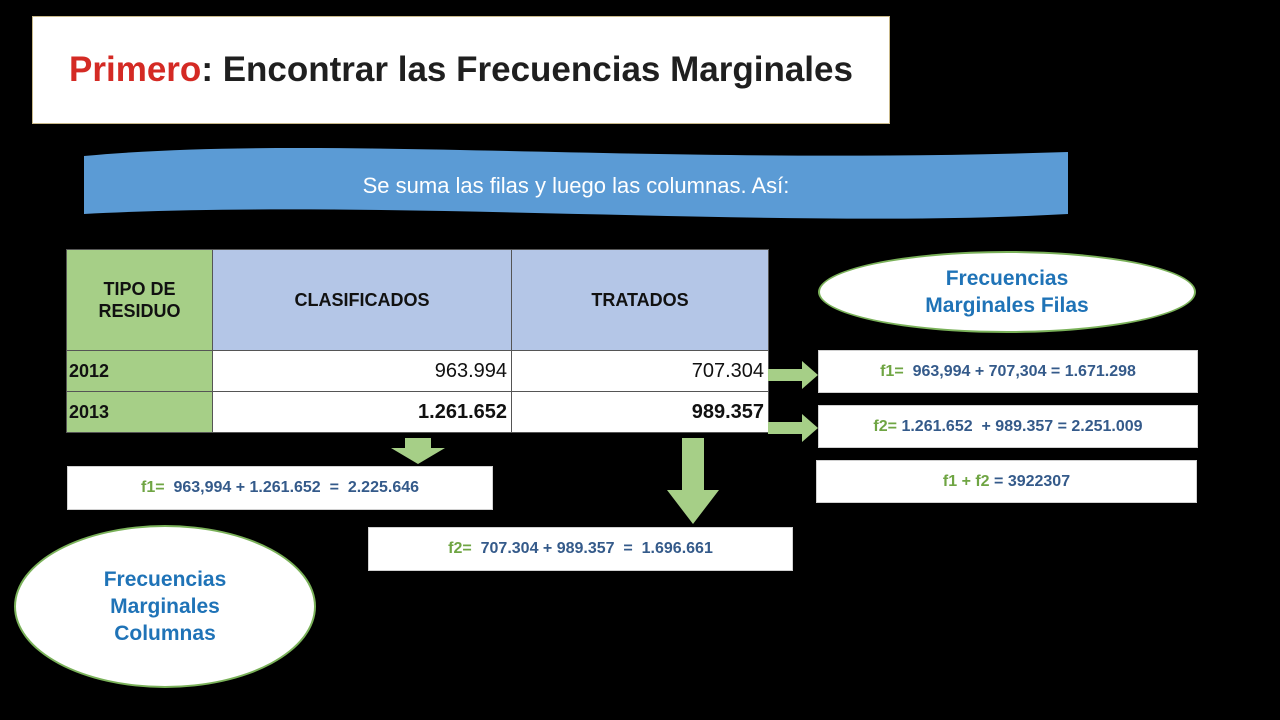  What do you see at coordinates (292, 487) in the screenshot?
I see `formula-expr: 963,994 + 1.261.652 = 2.225.646` at bounding box center [292, 487].